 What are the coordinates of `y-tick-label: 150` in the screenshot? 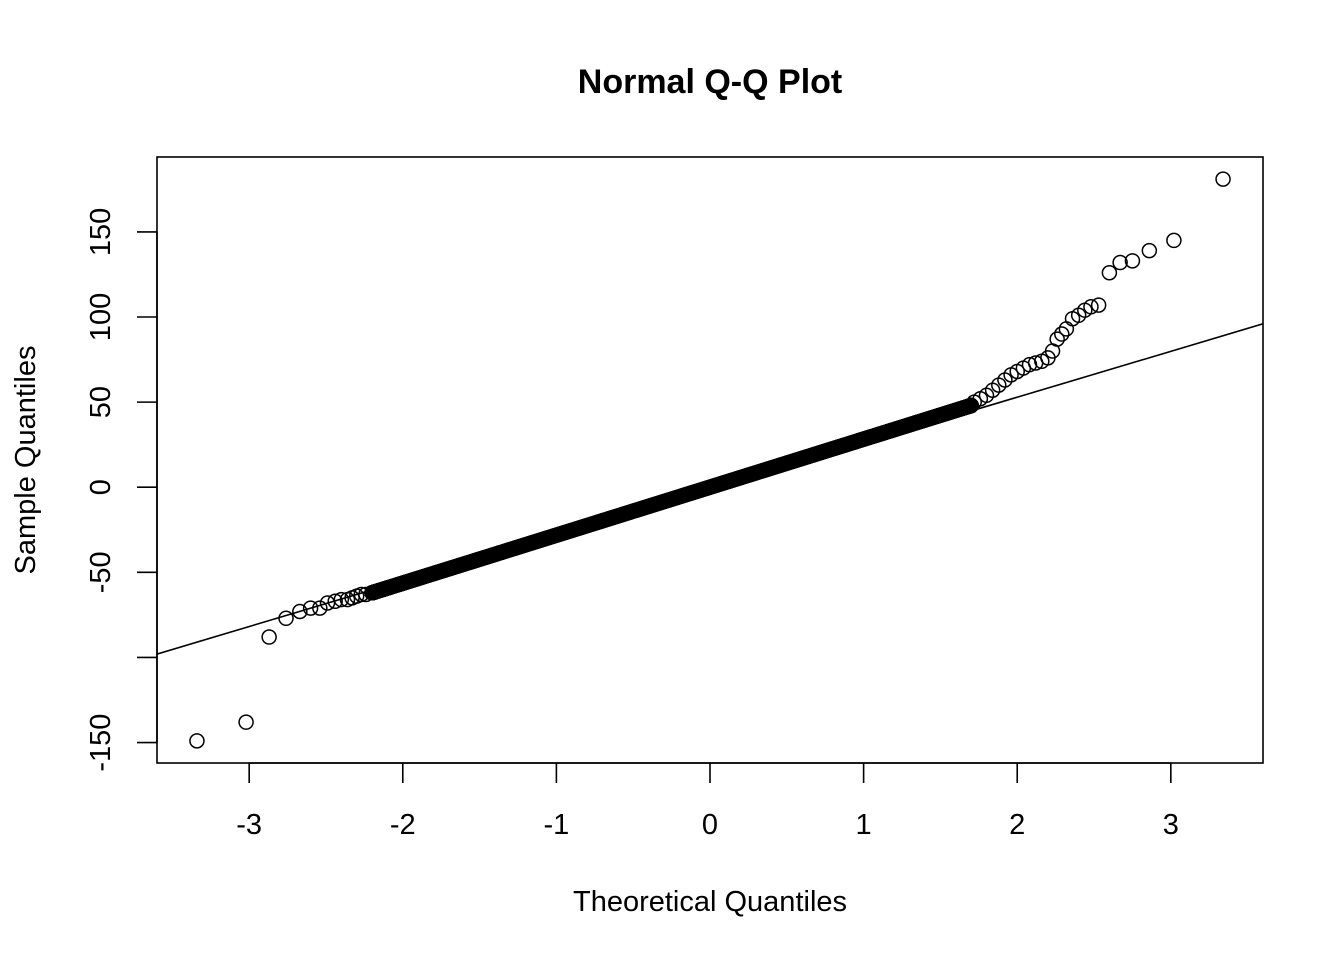 It's located at (101, 232).